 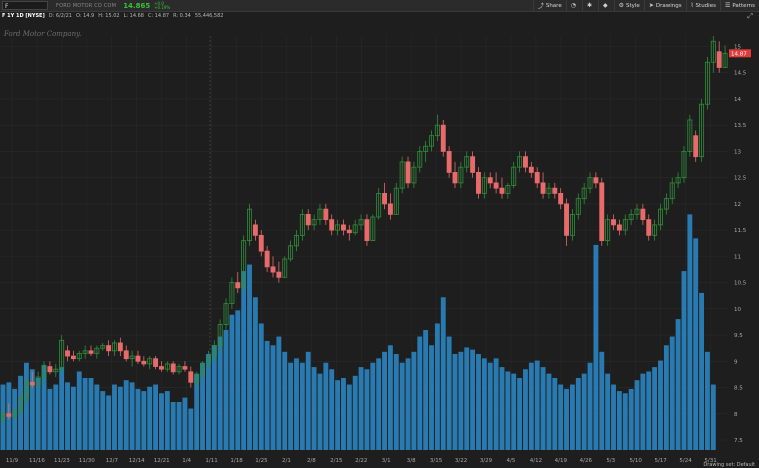 What do you see at coordinates (702, 5) in the screenshot?
I see `studies-button: ⌇ Studies` at bounding box center [702, 5].